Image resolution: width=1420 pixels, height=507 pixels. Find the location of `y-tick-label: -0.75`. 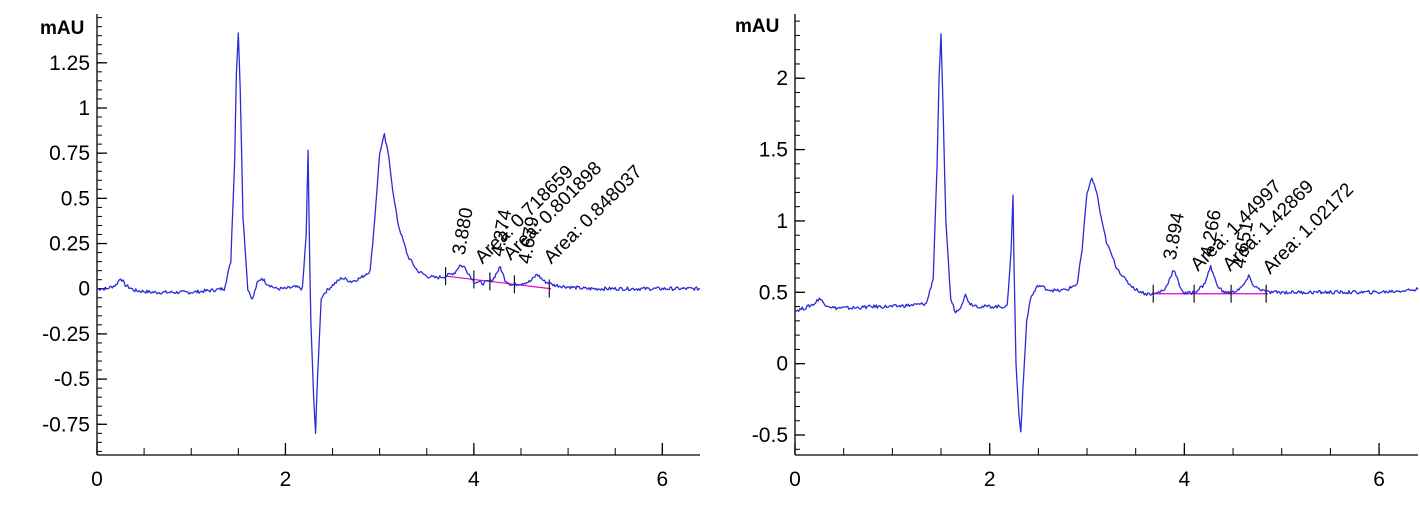

y-tick-label: -0.75 is located at coordinates (66, 424).